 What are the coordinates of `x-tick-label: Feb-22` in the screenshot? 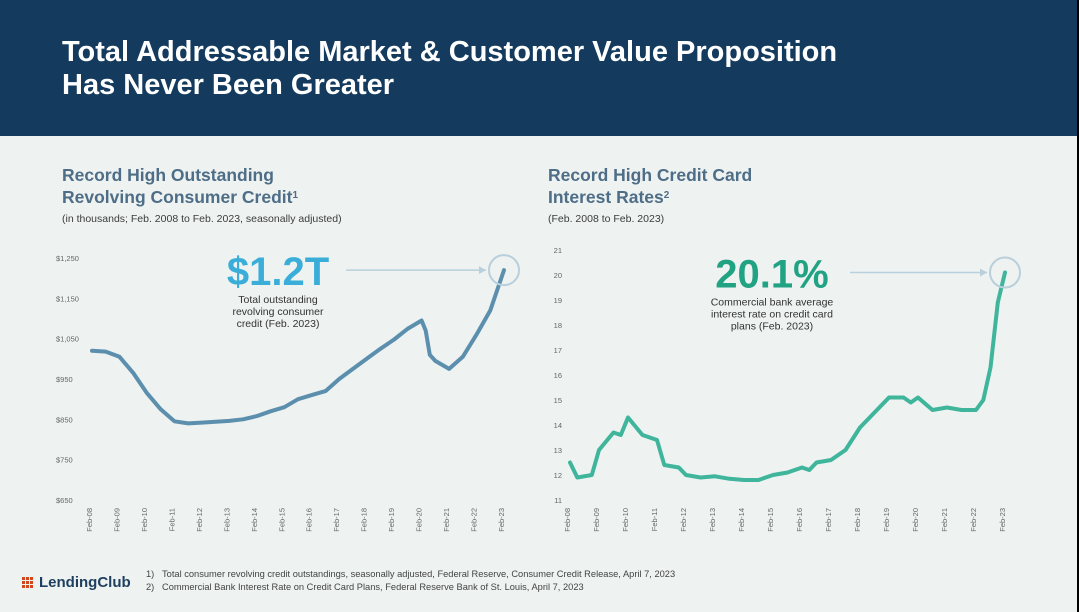 It's located at (973, 520).